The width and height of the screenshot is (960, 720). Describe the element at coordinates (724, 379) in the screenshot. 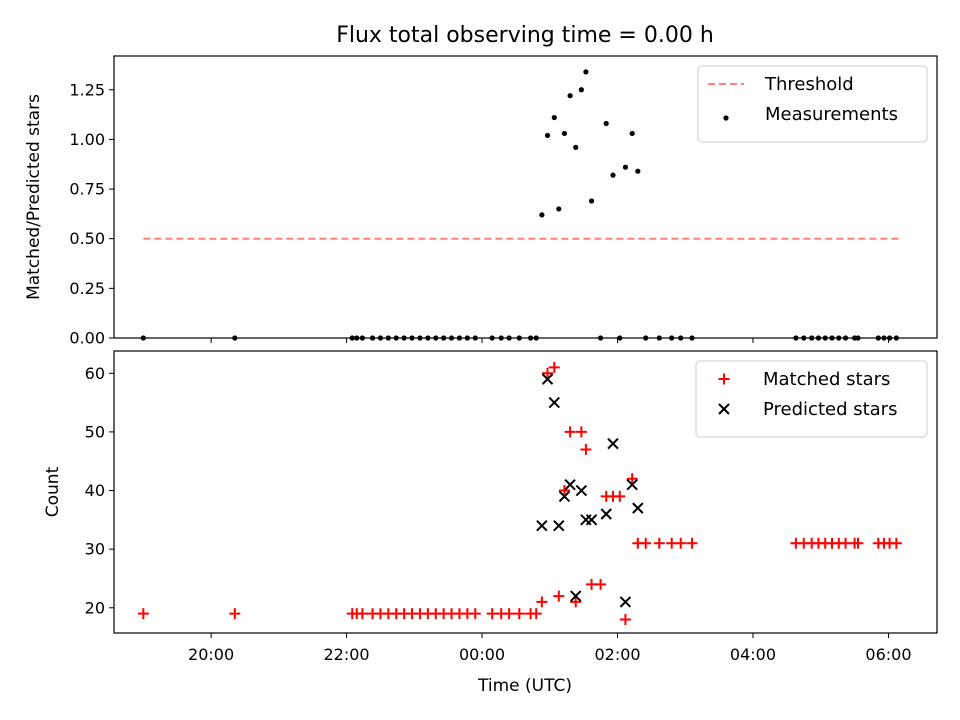

I see `legend-matched-swatch` at that location.